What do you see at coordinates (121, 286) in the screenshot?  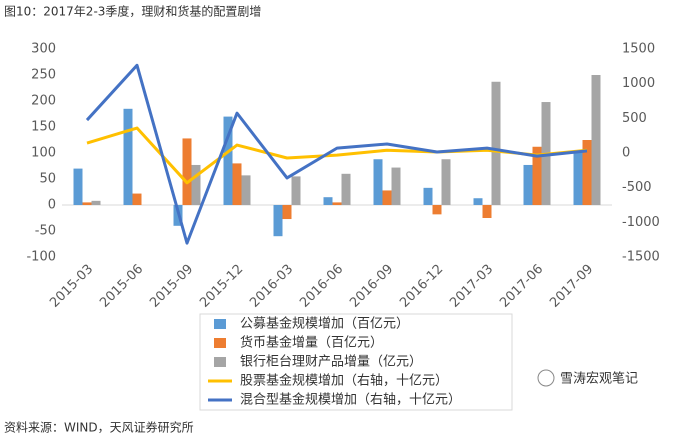 I see `x-tick-label: 2015-06` at bounding box center [121, 286].